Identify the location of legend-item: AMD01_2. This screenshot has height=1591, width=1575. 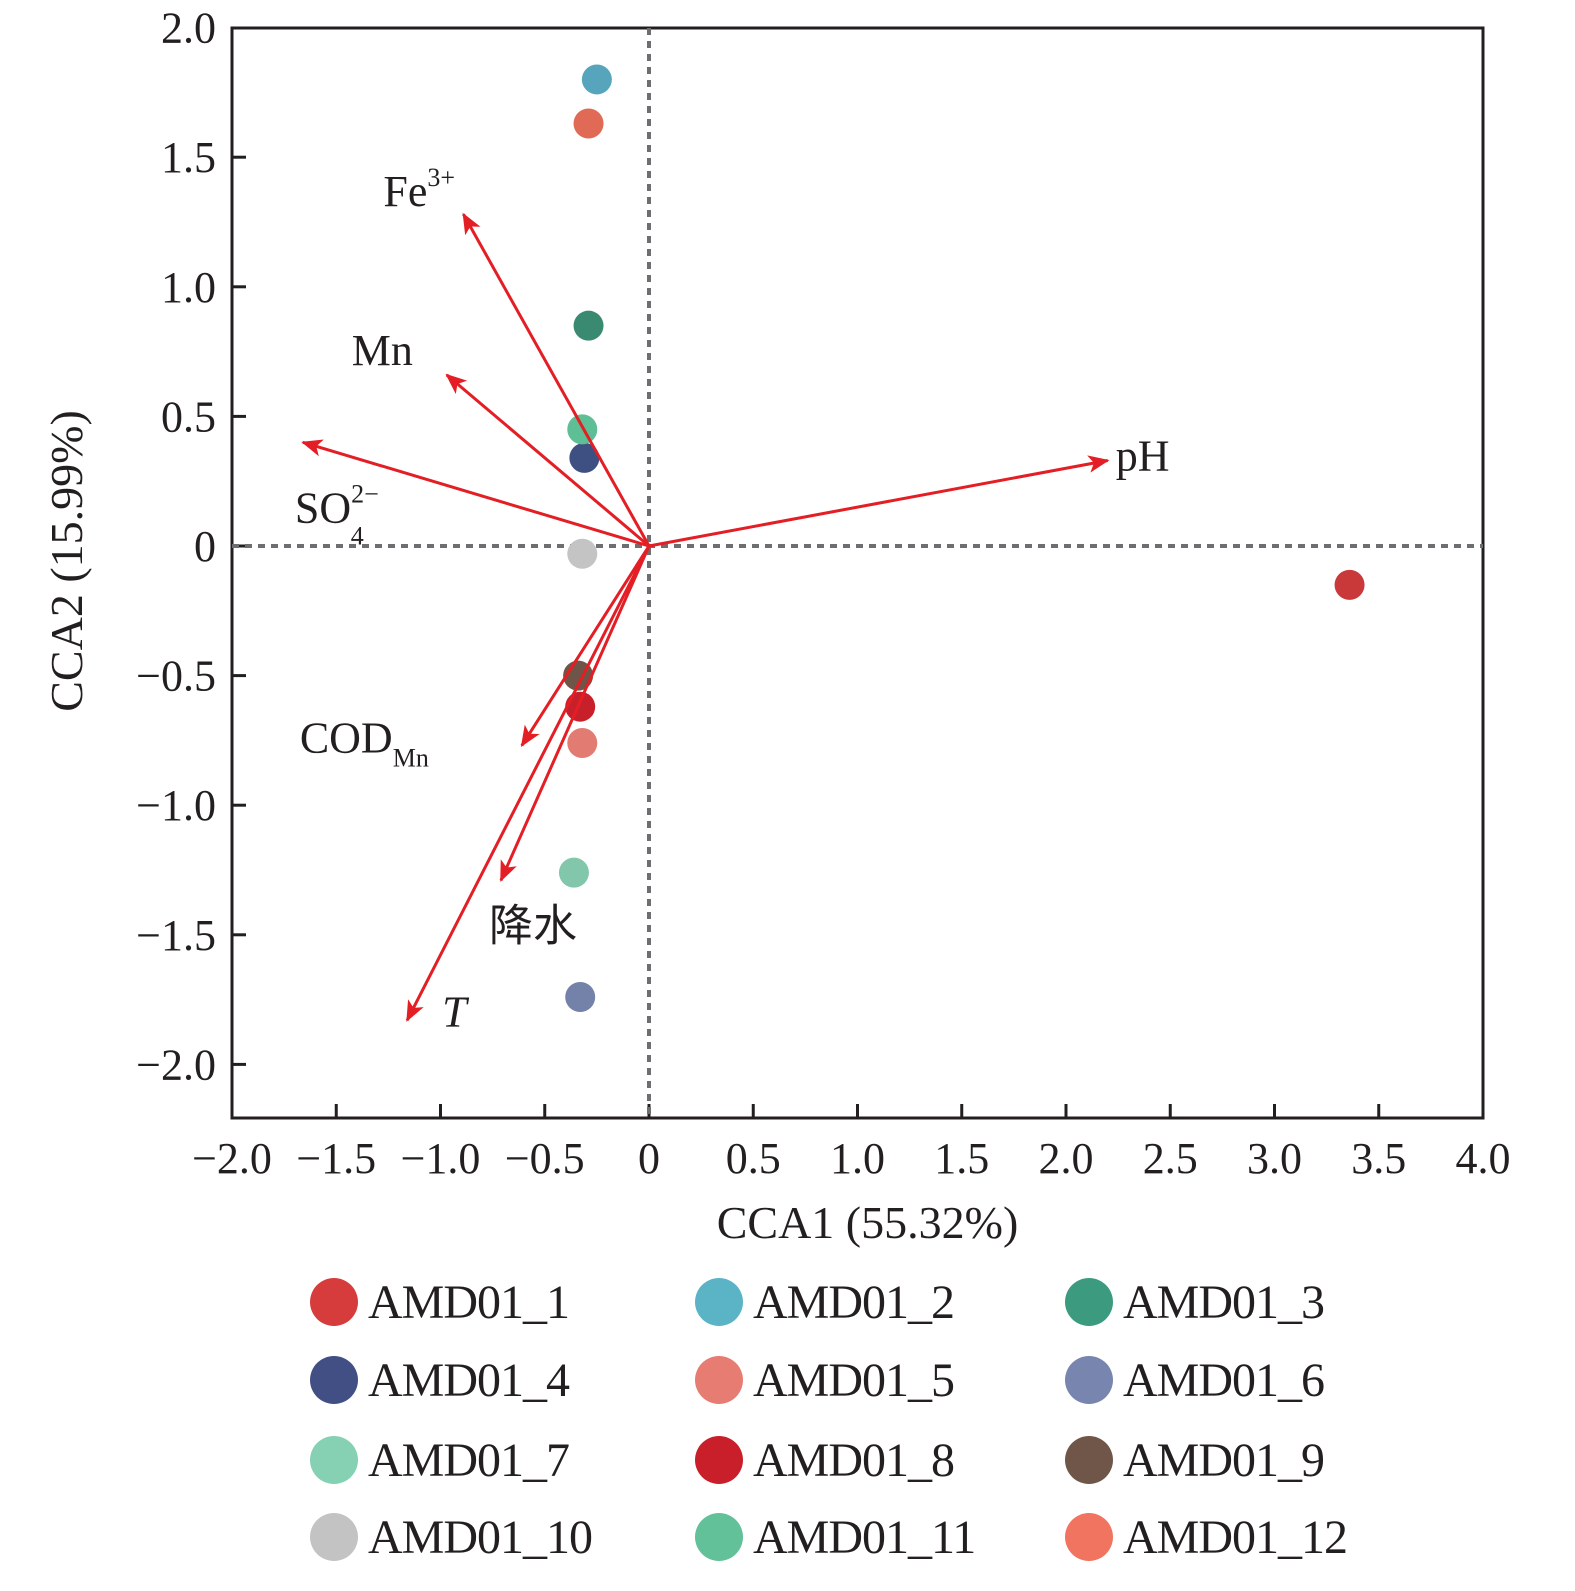
(825, 1302).